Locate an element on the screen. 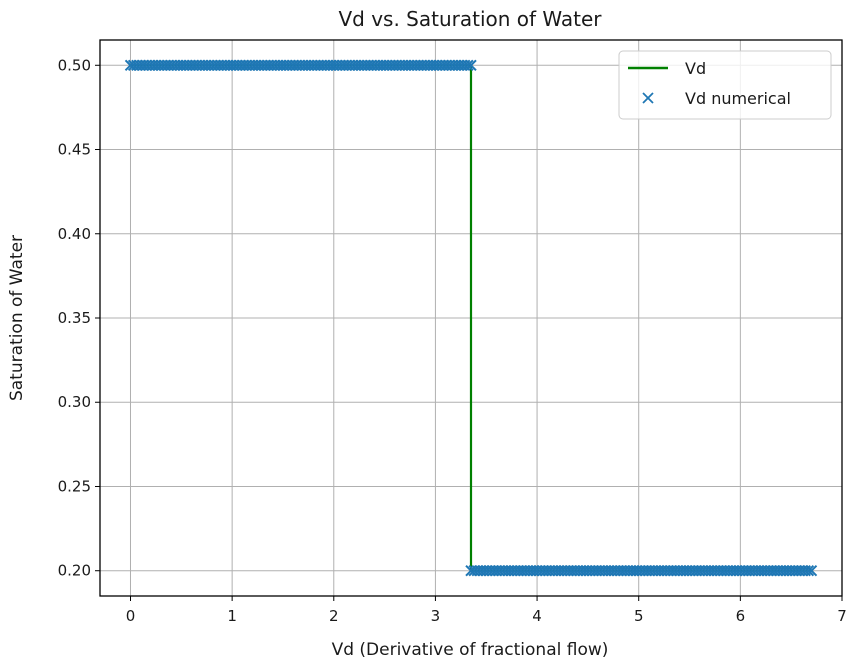 This screenshot has width=853, height=661. legend-marker-swatch is located at coordinates (648, 98).